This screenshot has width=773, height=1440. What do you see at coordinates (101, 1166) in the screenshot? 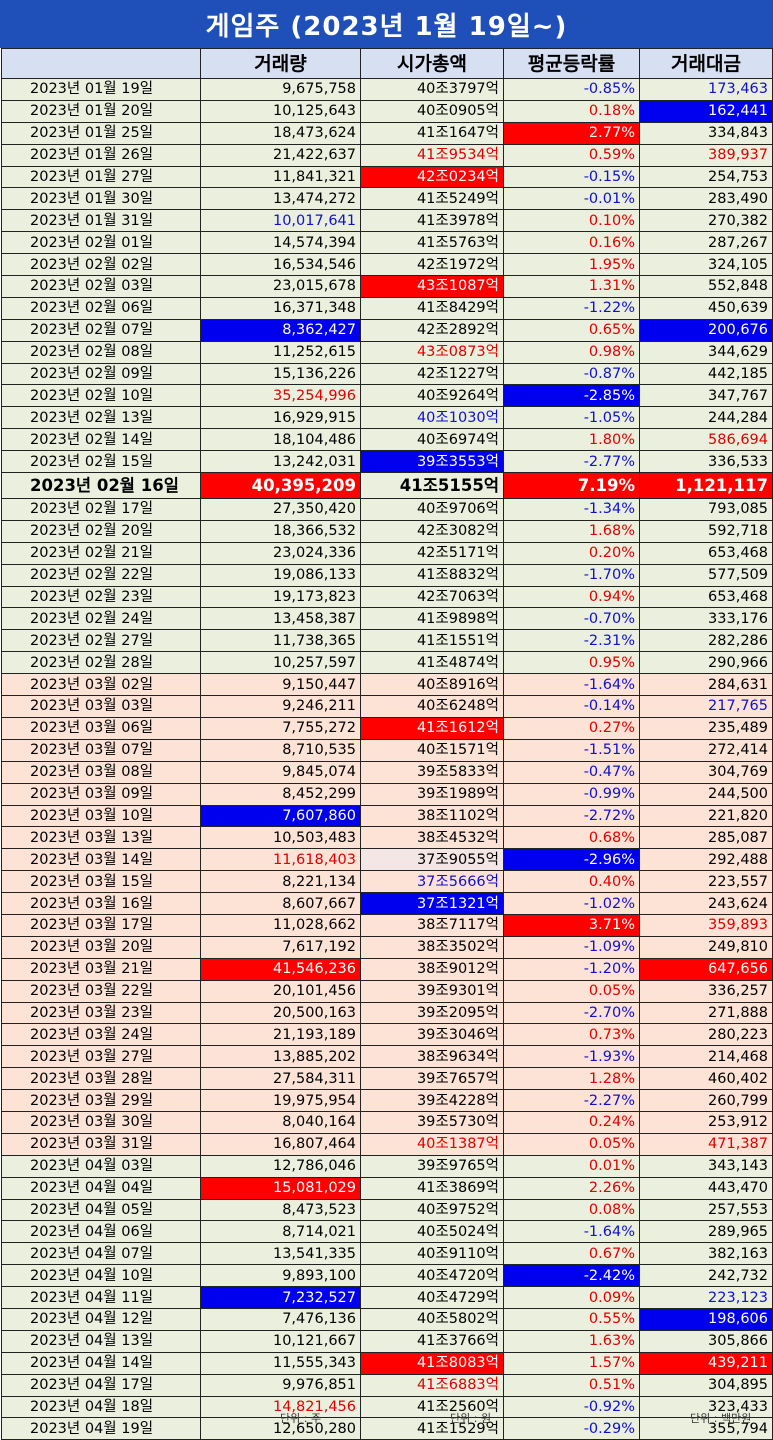
I see `date-cell: 2023년 04월 03일` at bounding box center [101, 1166].